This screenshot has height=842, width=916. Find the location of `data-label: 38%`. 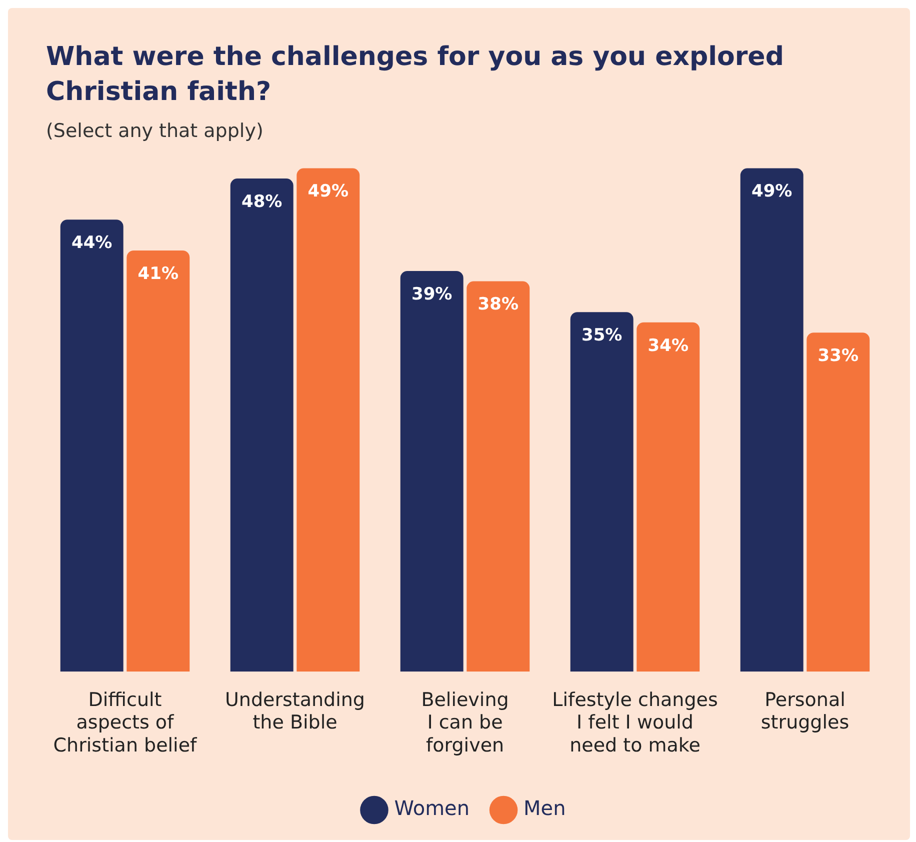

data-label: 38% is located at coordinates (498, 304).